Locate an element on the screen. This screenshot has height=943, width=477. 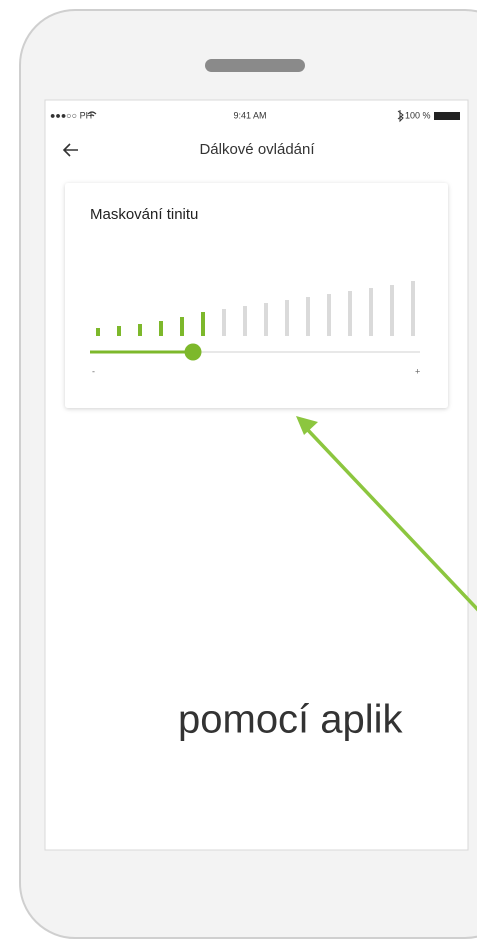
back-button is located at coordinates (70, 150).